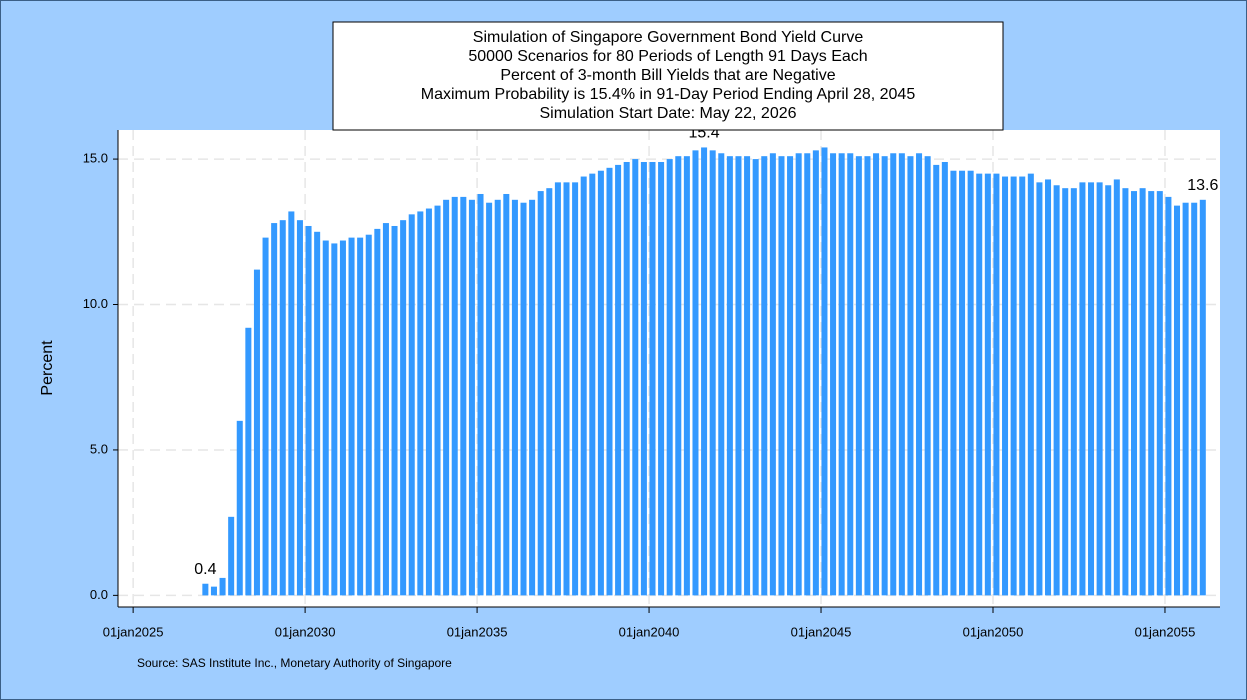 This screenshot has height=700, width=1247. I want to click on x-tick-label: 01jan2025, so click(133, 631).